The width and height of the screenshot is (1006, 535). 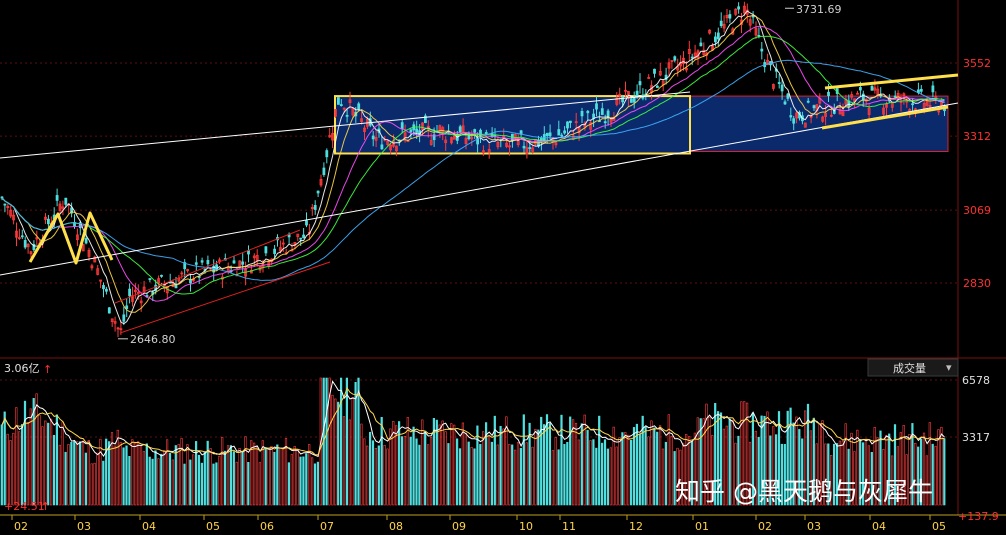 I want to click on chevron-down-icon: ▾, so click(x=949, y=367).